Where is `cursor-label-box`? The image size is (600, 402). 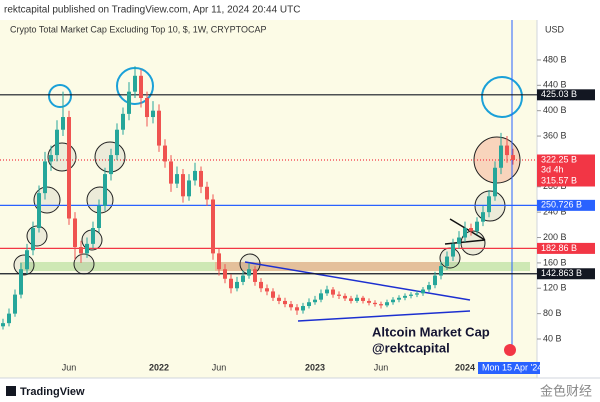
cursor-label-box is located at coordinates (509, 368).